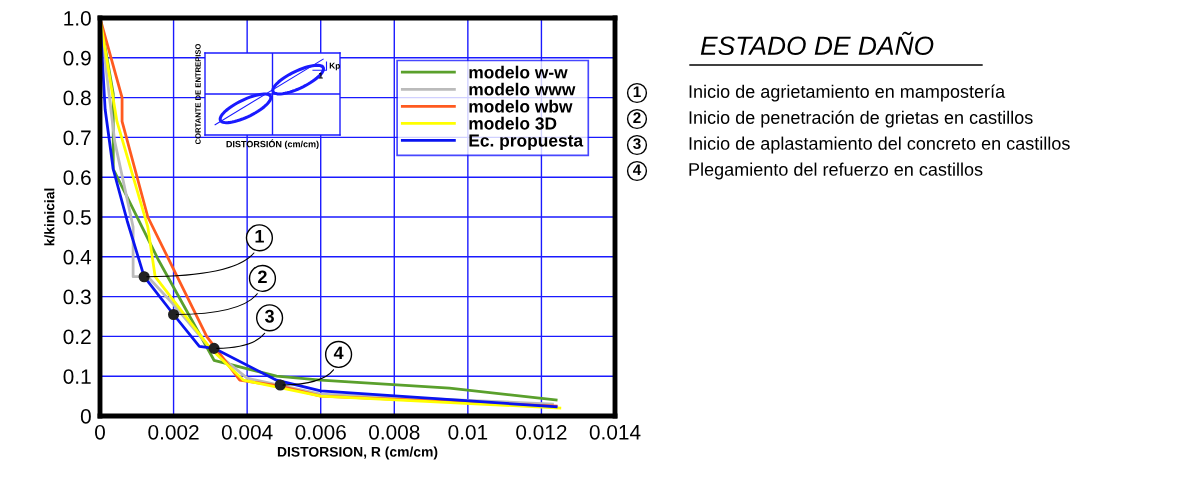 The height and width of the screenshot is (496, 1182). What do you see at coordinates (637, 144) in the screenshot?
I see `text: 3` at bounding box center [637, 144].